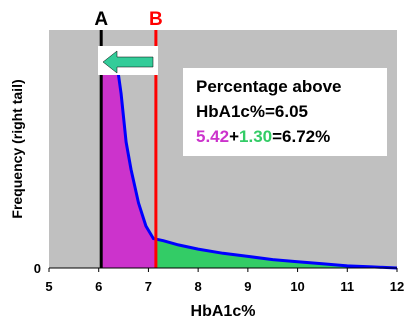  I want to click on marker-label-b: B, so click(156, 19).